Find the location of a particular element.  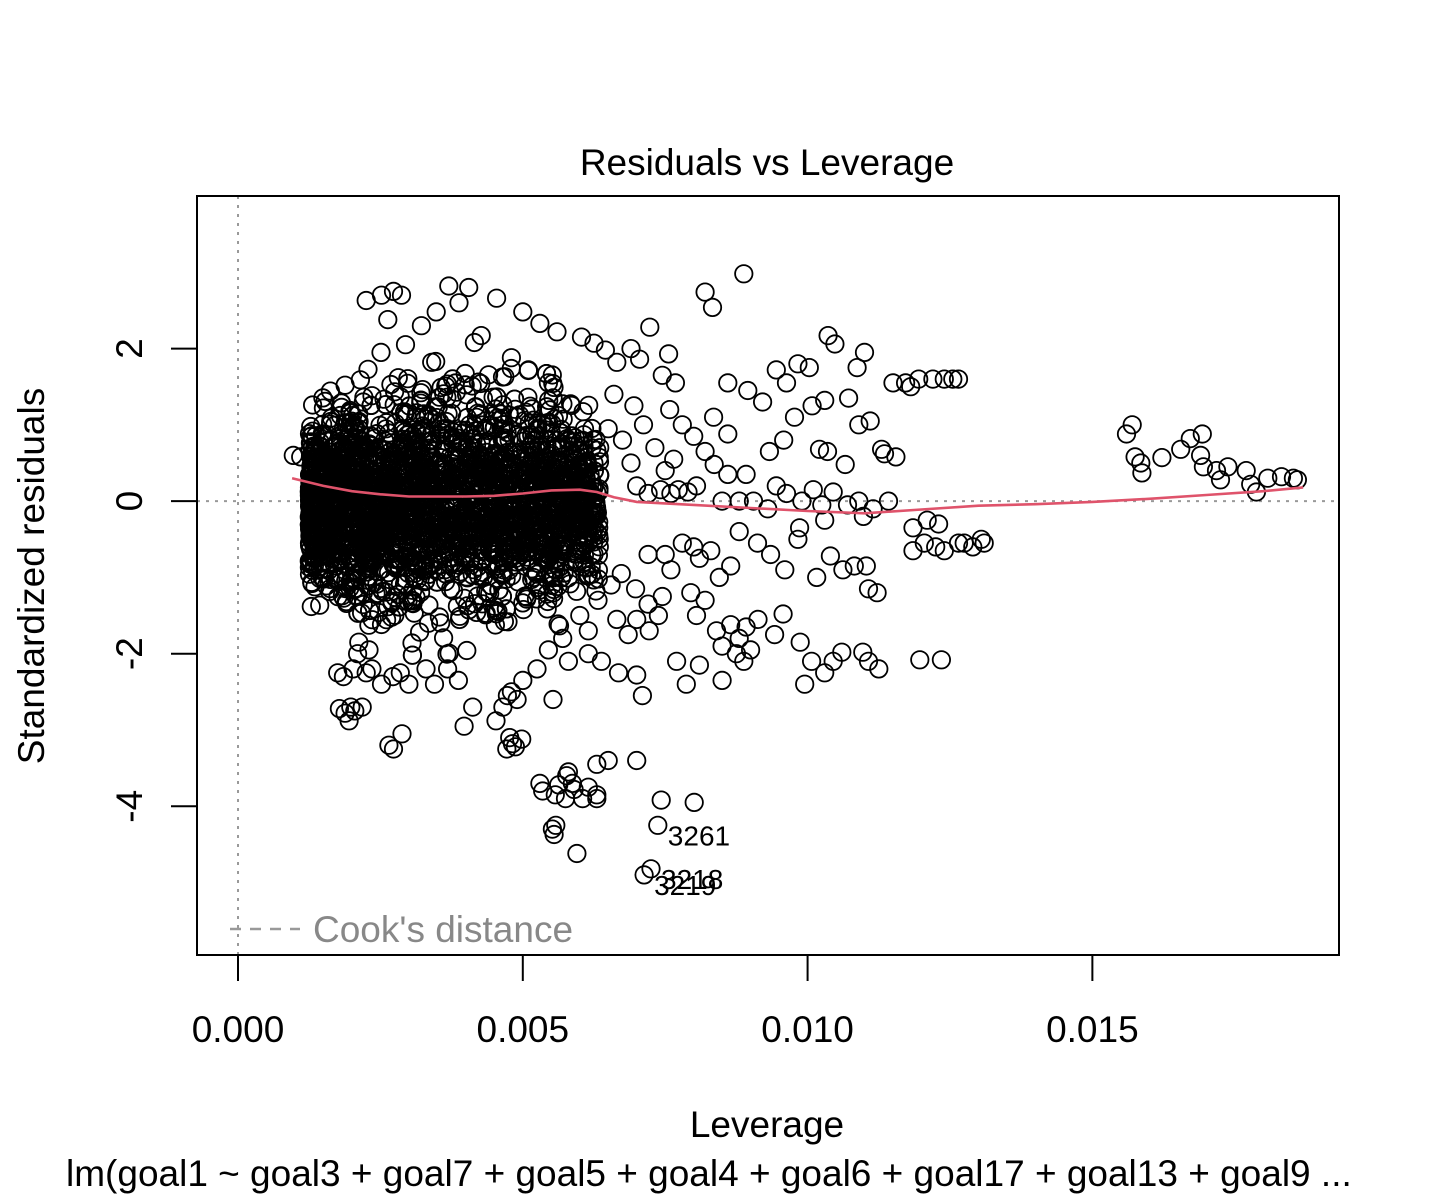

point-label-3261: 3261 is located at coordinates (699, 835).